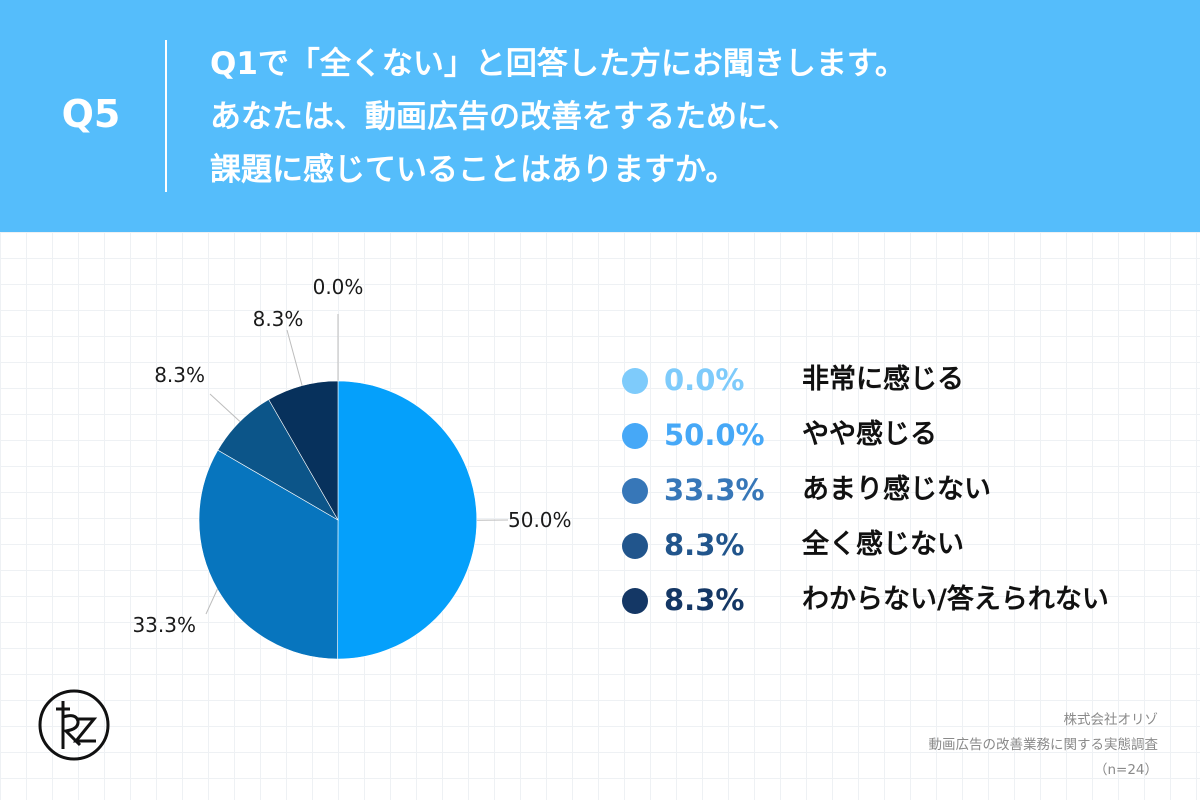 Image resolution: width=1200 pixels, height=800 pixels. I want to click on source-note: 株式会社オリゾ 動画広告の改善業務に関する実態調査 （n=24）, so click(1044, 745).